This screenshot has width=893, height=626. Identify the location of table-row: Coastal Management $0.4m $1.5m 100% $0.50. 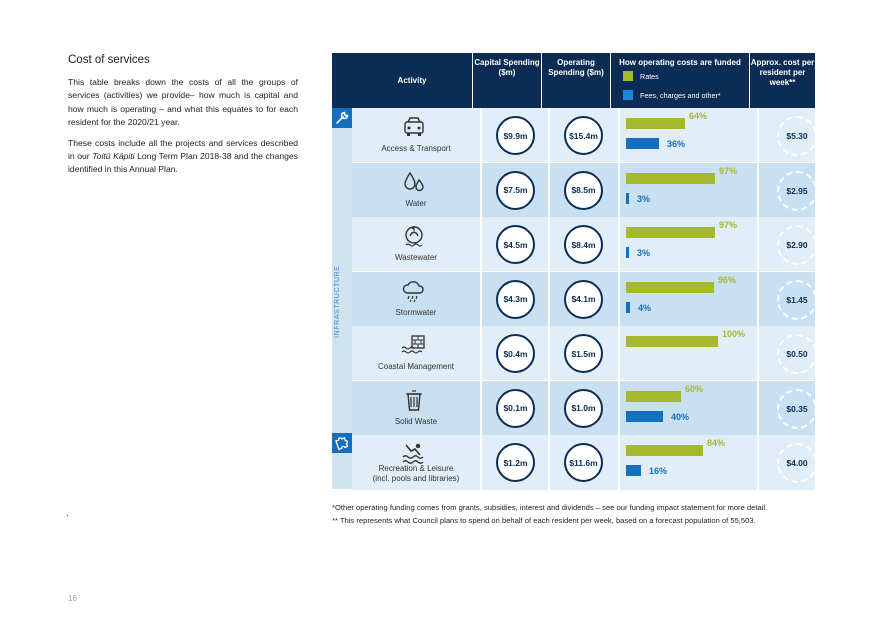
(584, 353).